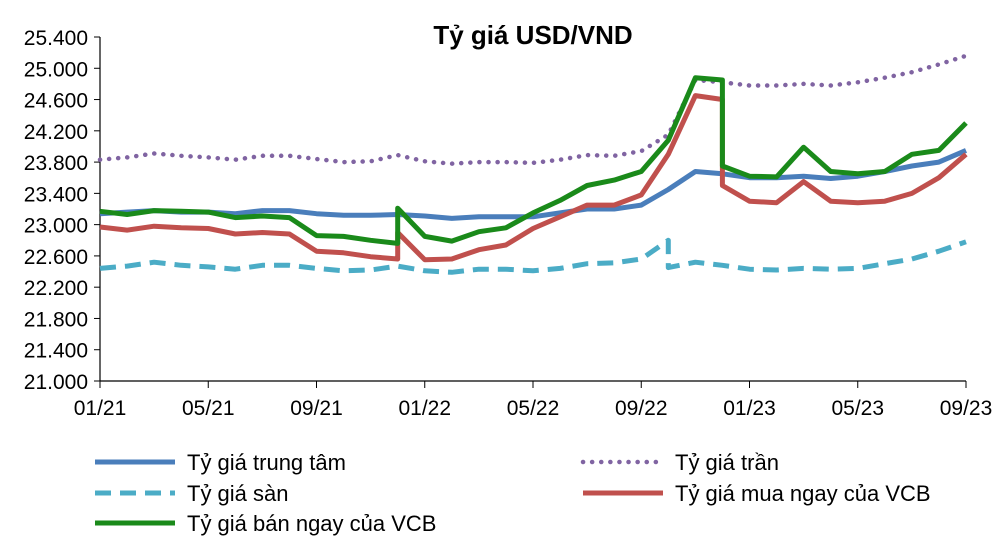  What do you see at coordinates (803, 493) in the screenshot?
I see `legend-label-4: Tỷ giá mua ngay của VCB` at bounding box center [803, 493].